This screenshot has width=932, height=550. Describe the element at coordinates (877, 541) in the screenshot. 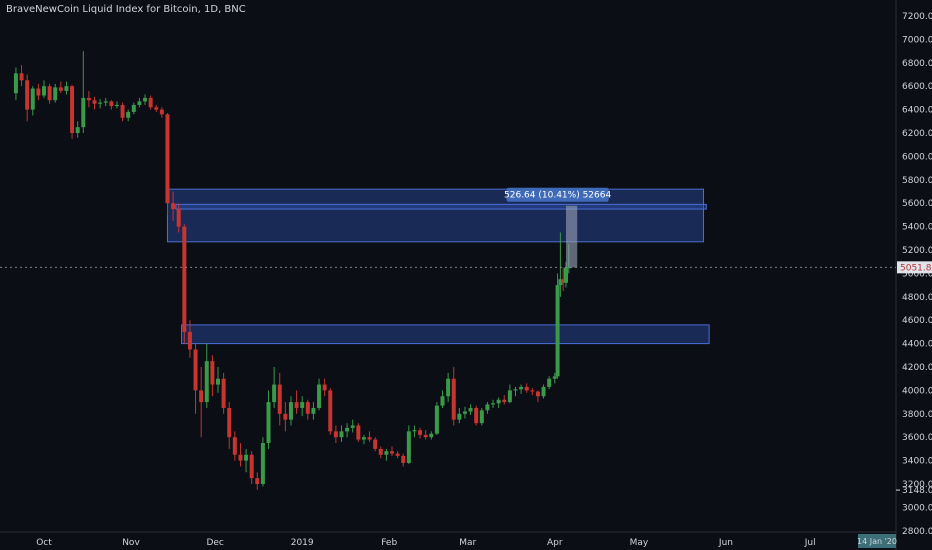

I see `date-tag` at that location.